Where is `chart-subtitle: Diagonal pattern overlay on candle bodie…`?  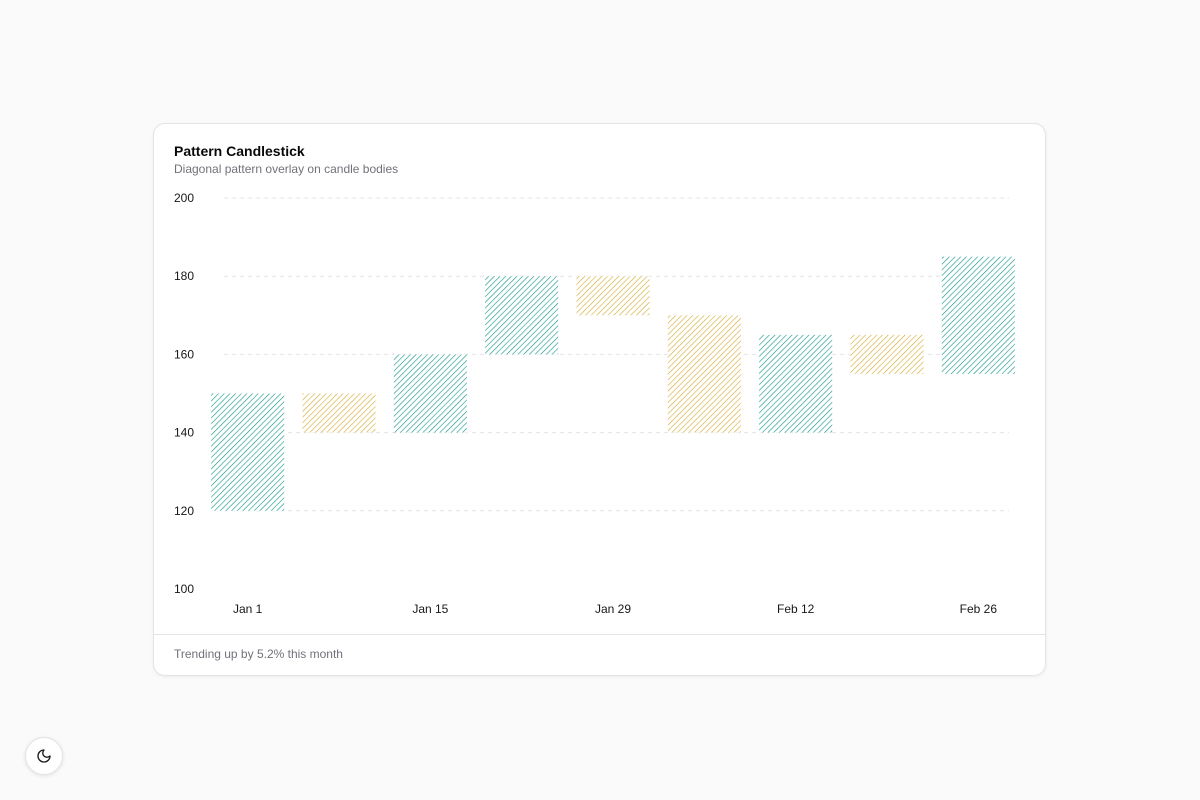
chart-subtitle: Diagonal pattern overlay on candle bodie… is located at coordinates (286, 169).